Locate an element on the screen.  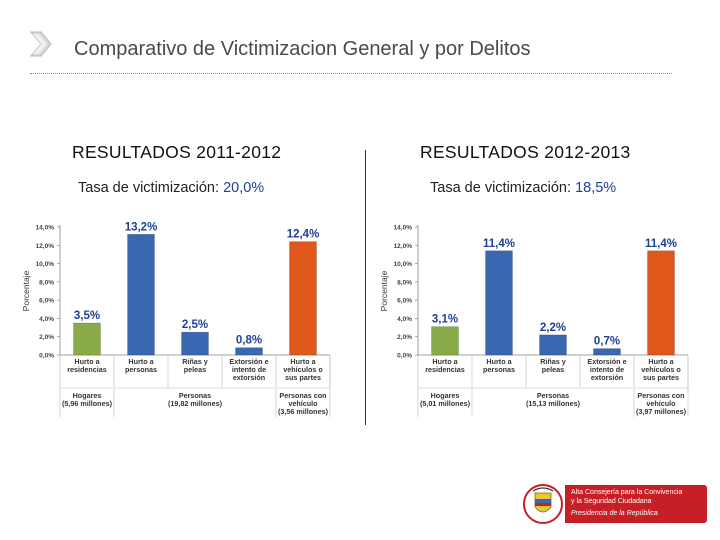
logo-text-line2: y la Seguridad Ciudadana is located at coordinates (611, 501).